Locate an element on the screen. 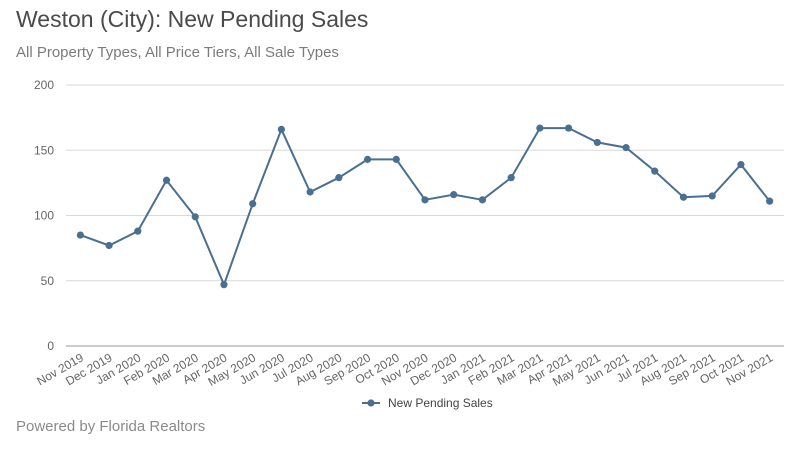 The image size is (800, 450). y-tick-label: 200 is located at coordinates (44, 85).